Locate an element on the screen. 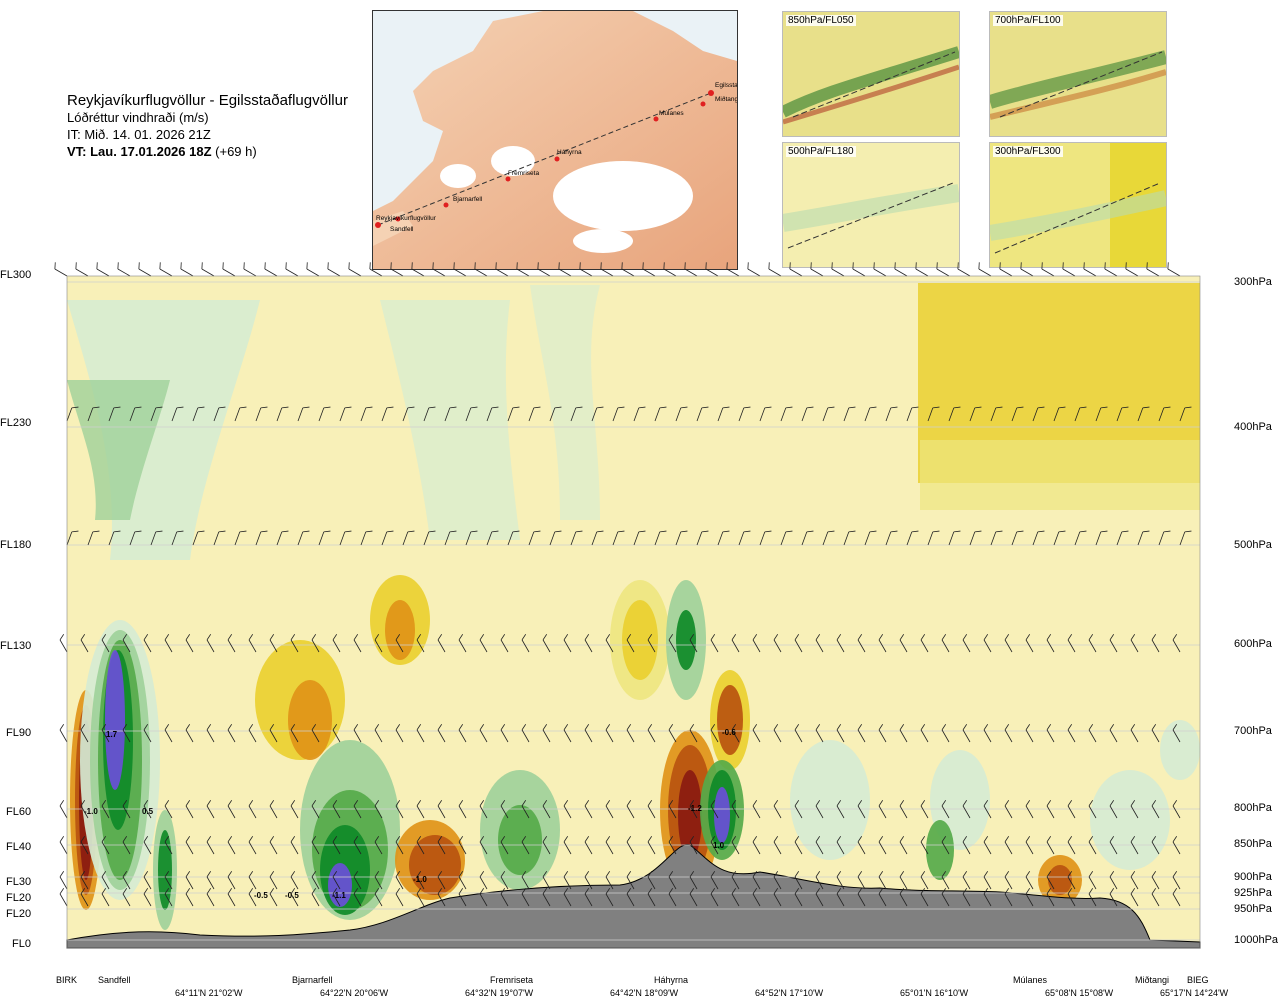 The width and height of the screenshot is (1280, 1005). route-point-label: Fremriseta is located at coordinates (512, 980).